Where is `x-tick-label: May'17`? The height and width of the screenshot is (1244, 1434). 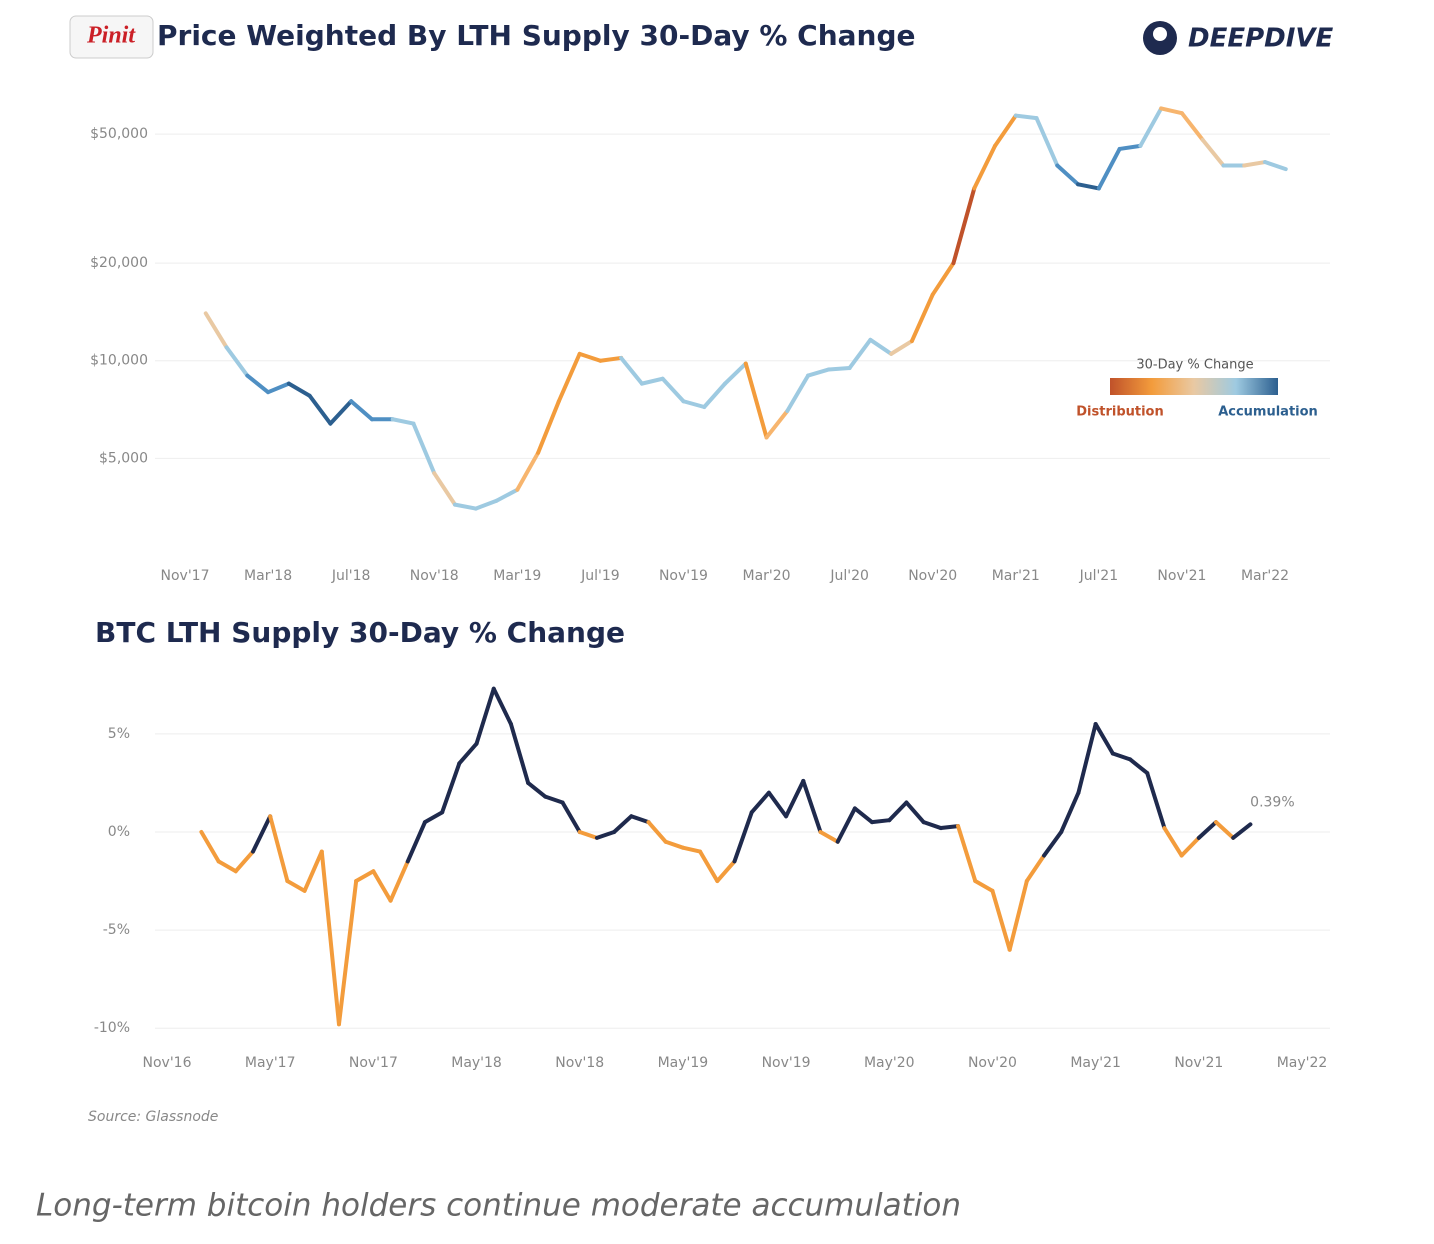 x-tick-label: May'17 is located at coordinates (270, 1063).